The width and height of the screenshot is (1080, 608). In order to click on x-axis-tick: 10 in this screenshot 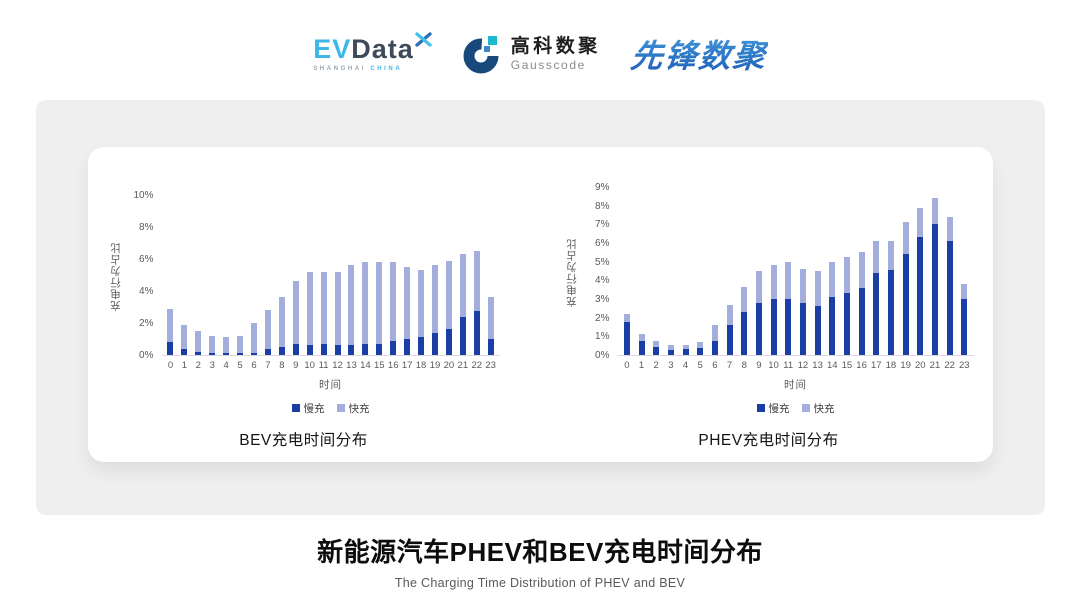, I will do `click(773, 365)`.